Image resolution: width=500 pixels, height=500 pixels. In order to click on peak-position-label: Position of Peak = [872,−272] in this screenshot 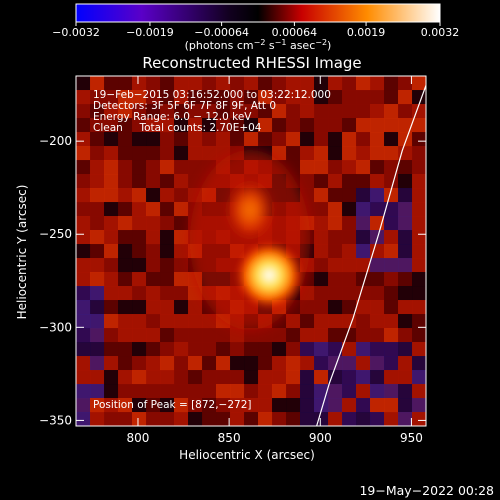, I will do `click(172, 405)`.